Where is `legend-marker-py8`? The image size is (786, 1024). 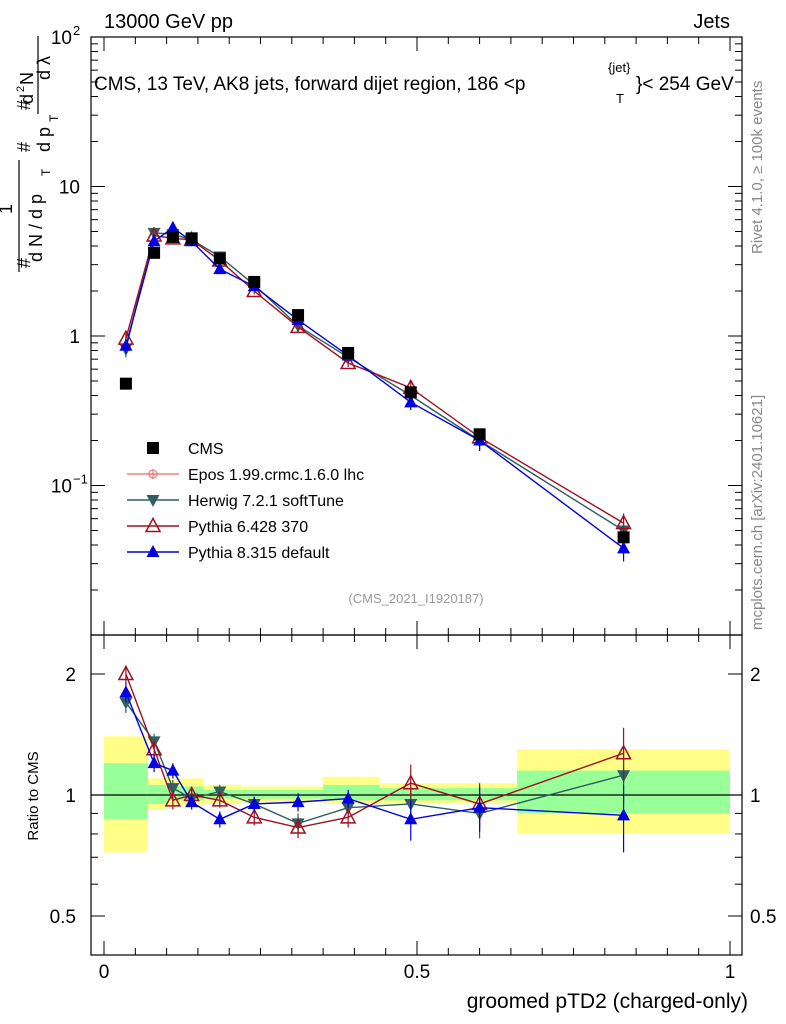
legend-marker-py8 is located at coordinates (153, 551).